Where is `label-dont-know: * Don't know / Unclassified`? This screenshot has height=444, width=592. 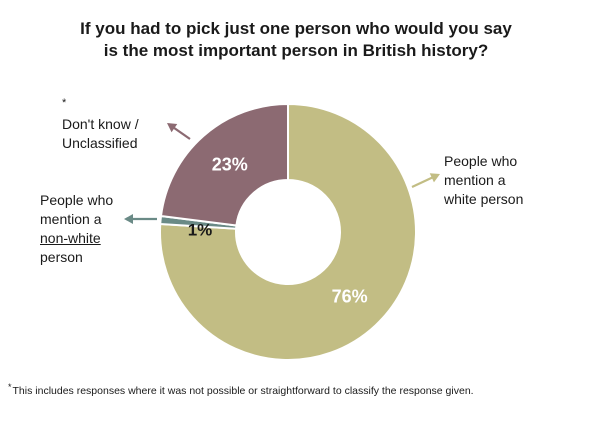
label-dont-know: * Don't know / Unclassified is located at coordinates (100, 124).